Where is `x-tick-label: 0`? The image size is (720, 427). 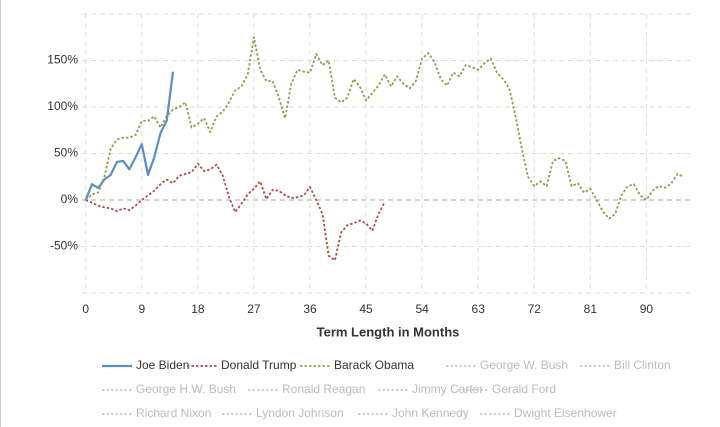
x-tick-label: 0 is located at coordinates (85, 309).